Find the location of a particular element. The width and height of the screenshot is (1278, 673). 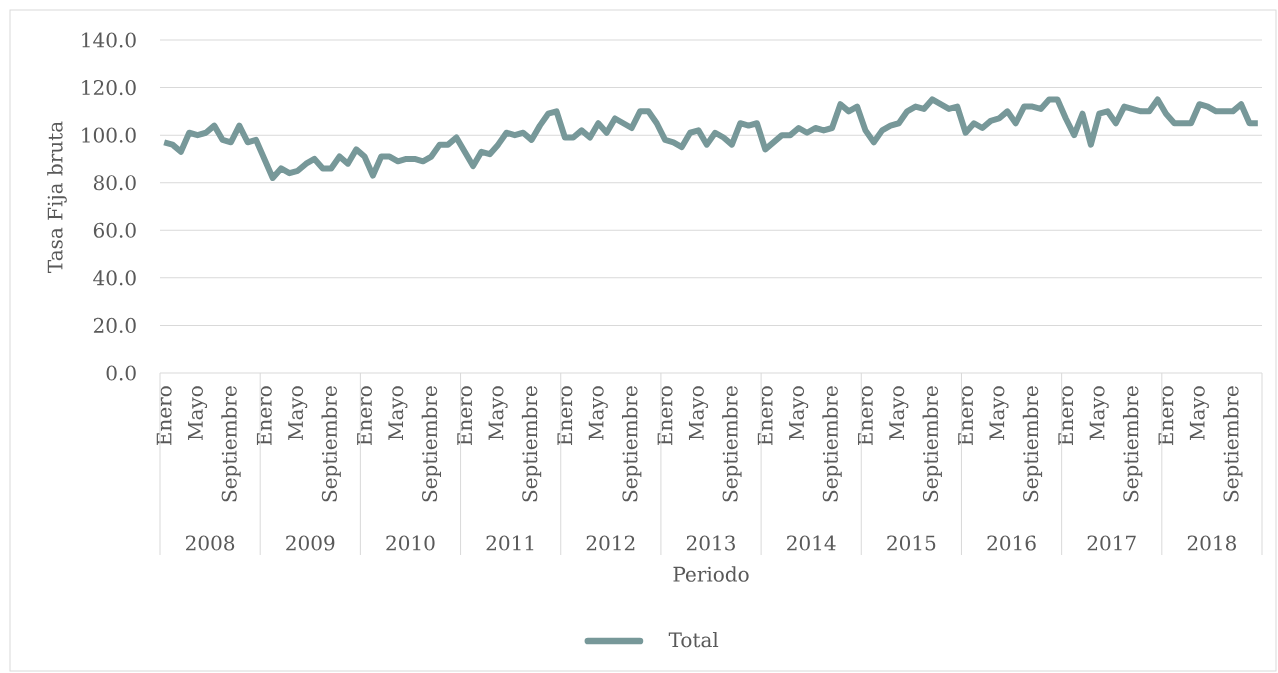

text: 2014 is located at coordinates (811, 543).